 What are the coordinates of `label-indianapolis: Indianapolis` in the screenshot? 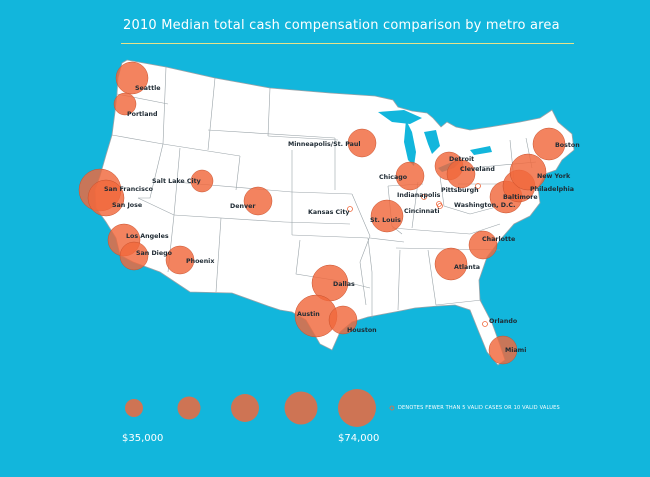 It's located at (419, 195).